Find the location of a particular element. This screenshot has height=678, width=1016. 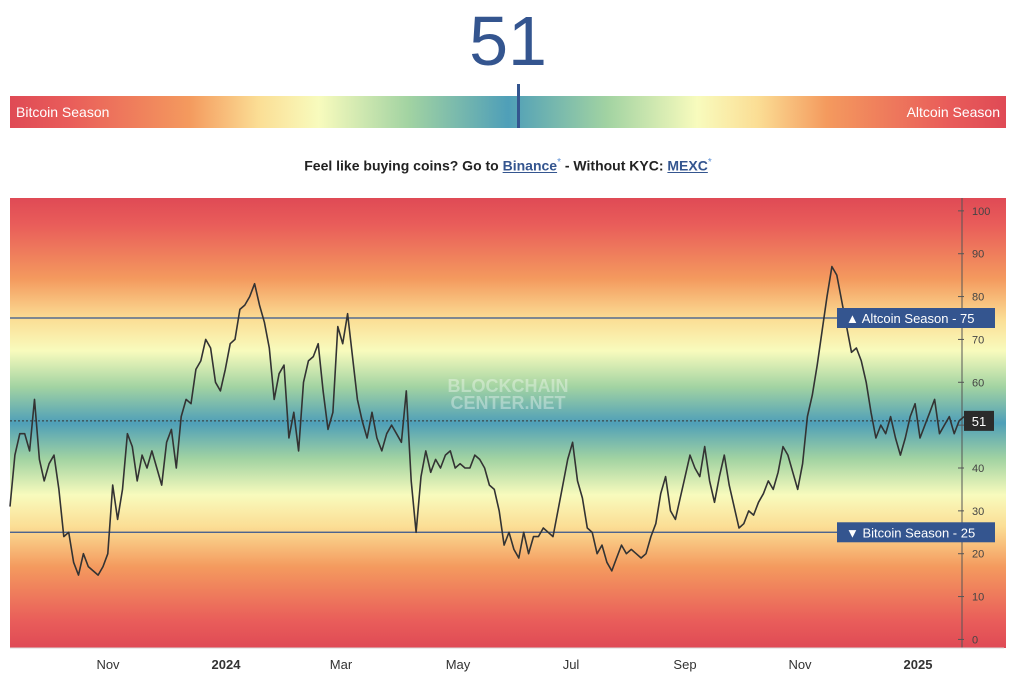

mexc-link: MEXC is located at coordinates (687, 165).